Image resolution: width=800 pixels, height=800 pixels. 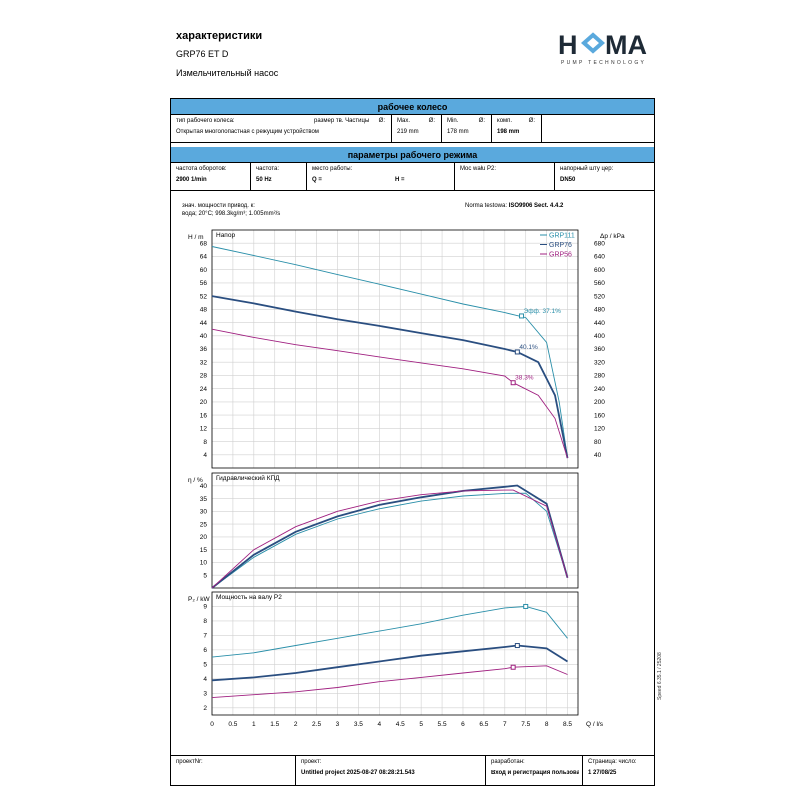 I want to click on speed-cell: частота оборотов: 2900 1/min, so click(x=211, y=176).